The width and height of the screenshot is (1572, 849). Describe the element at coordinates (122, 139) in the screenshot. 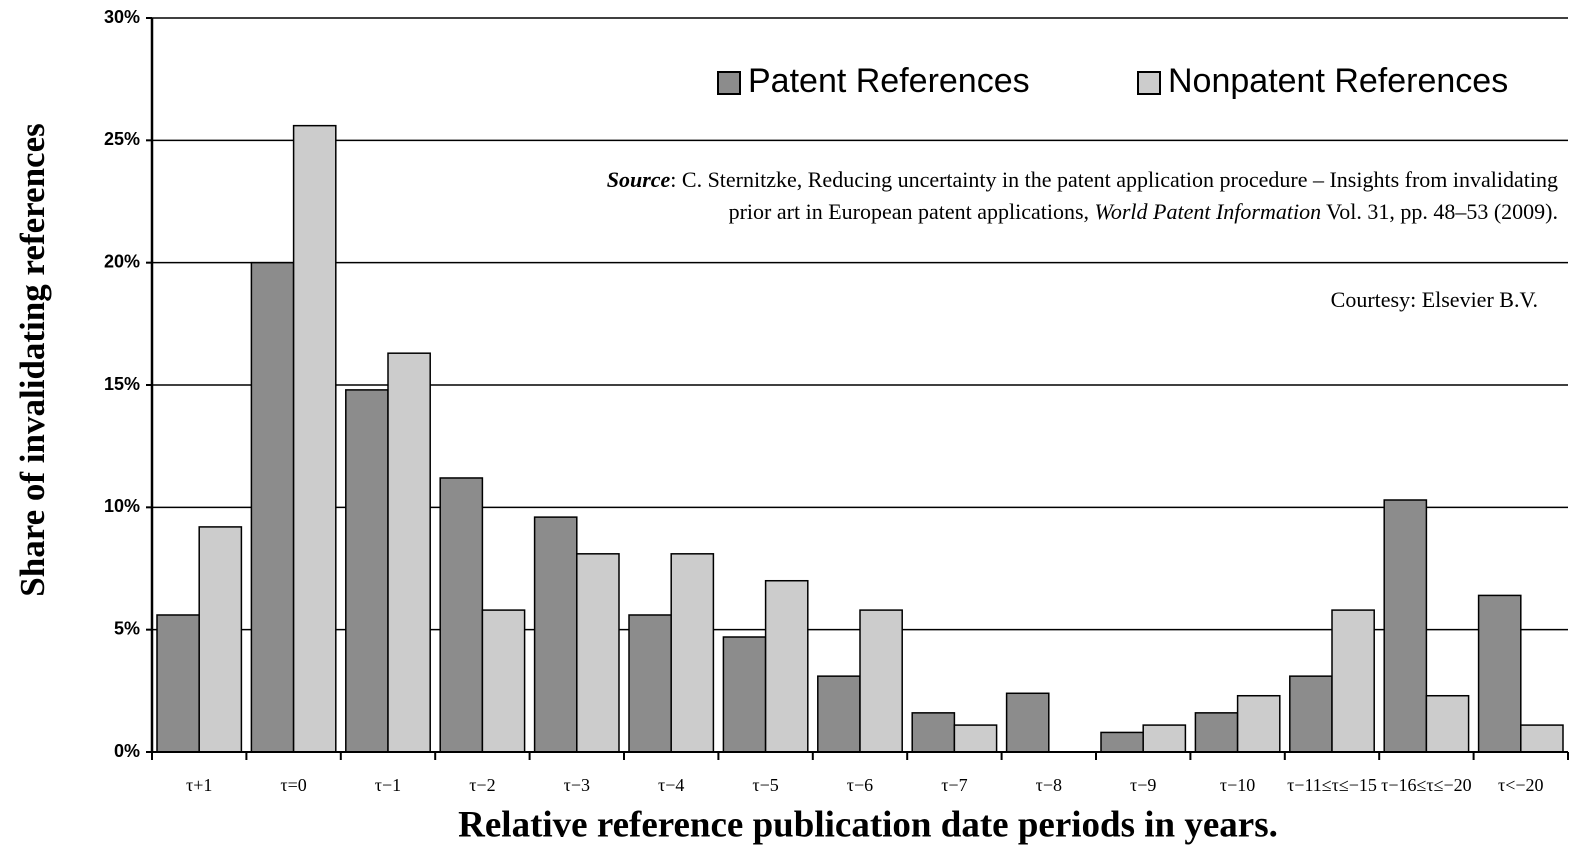

I see `y-tick-label: 25%` at that location.